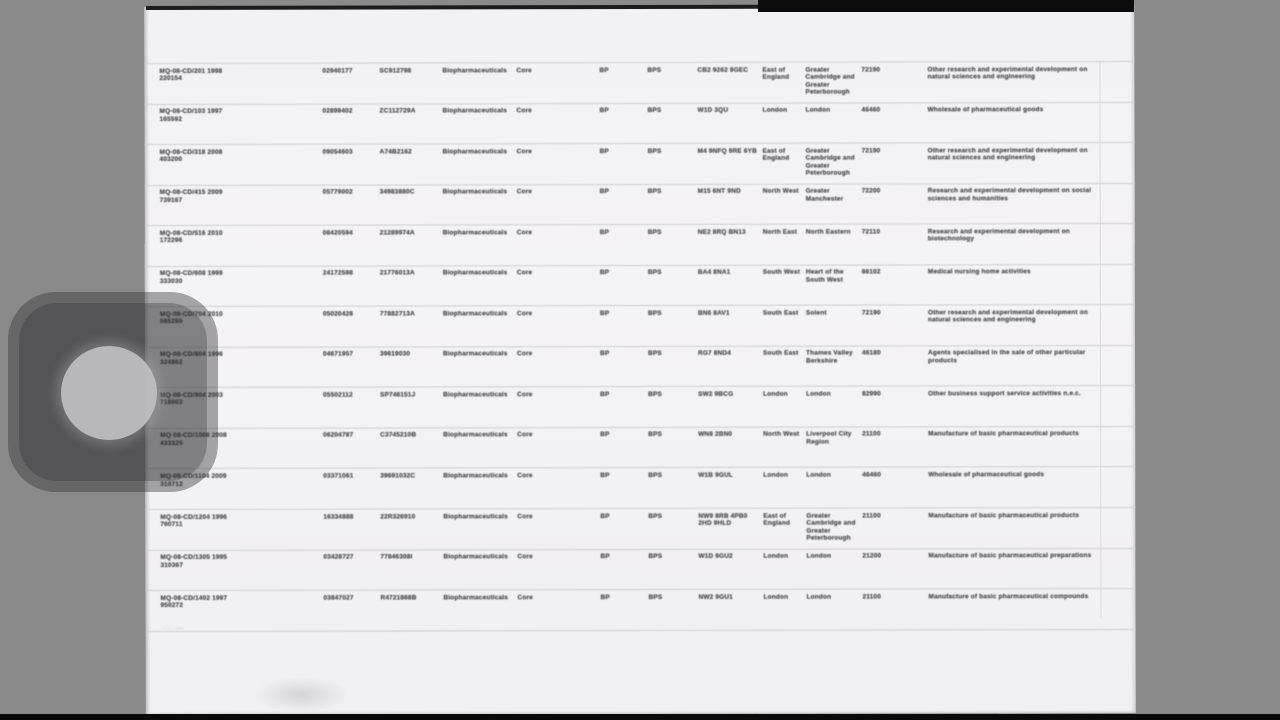 The height and width of the screenshot is (720, 1280). Describe the element at coordinates (338, 598) in the screenshot. I see `company-number-cell: 03847027` at that location.